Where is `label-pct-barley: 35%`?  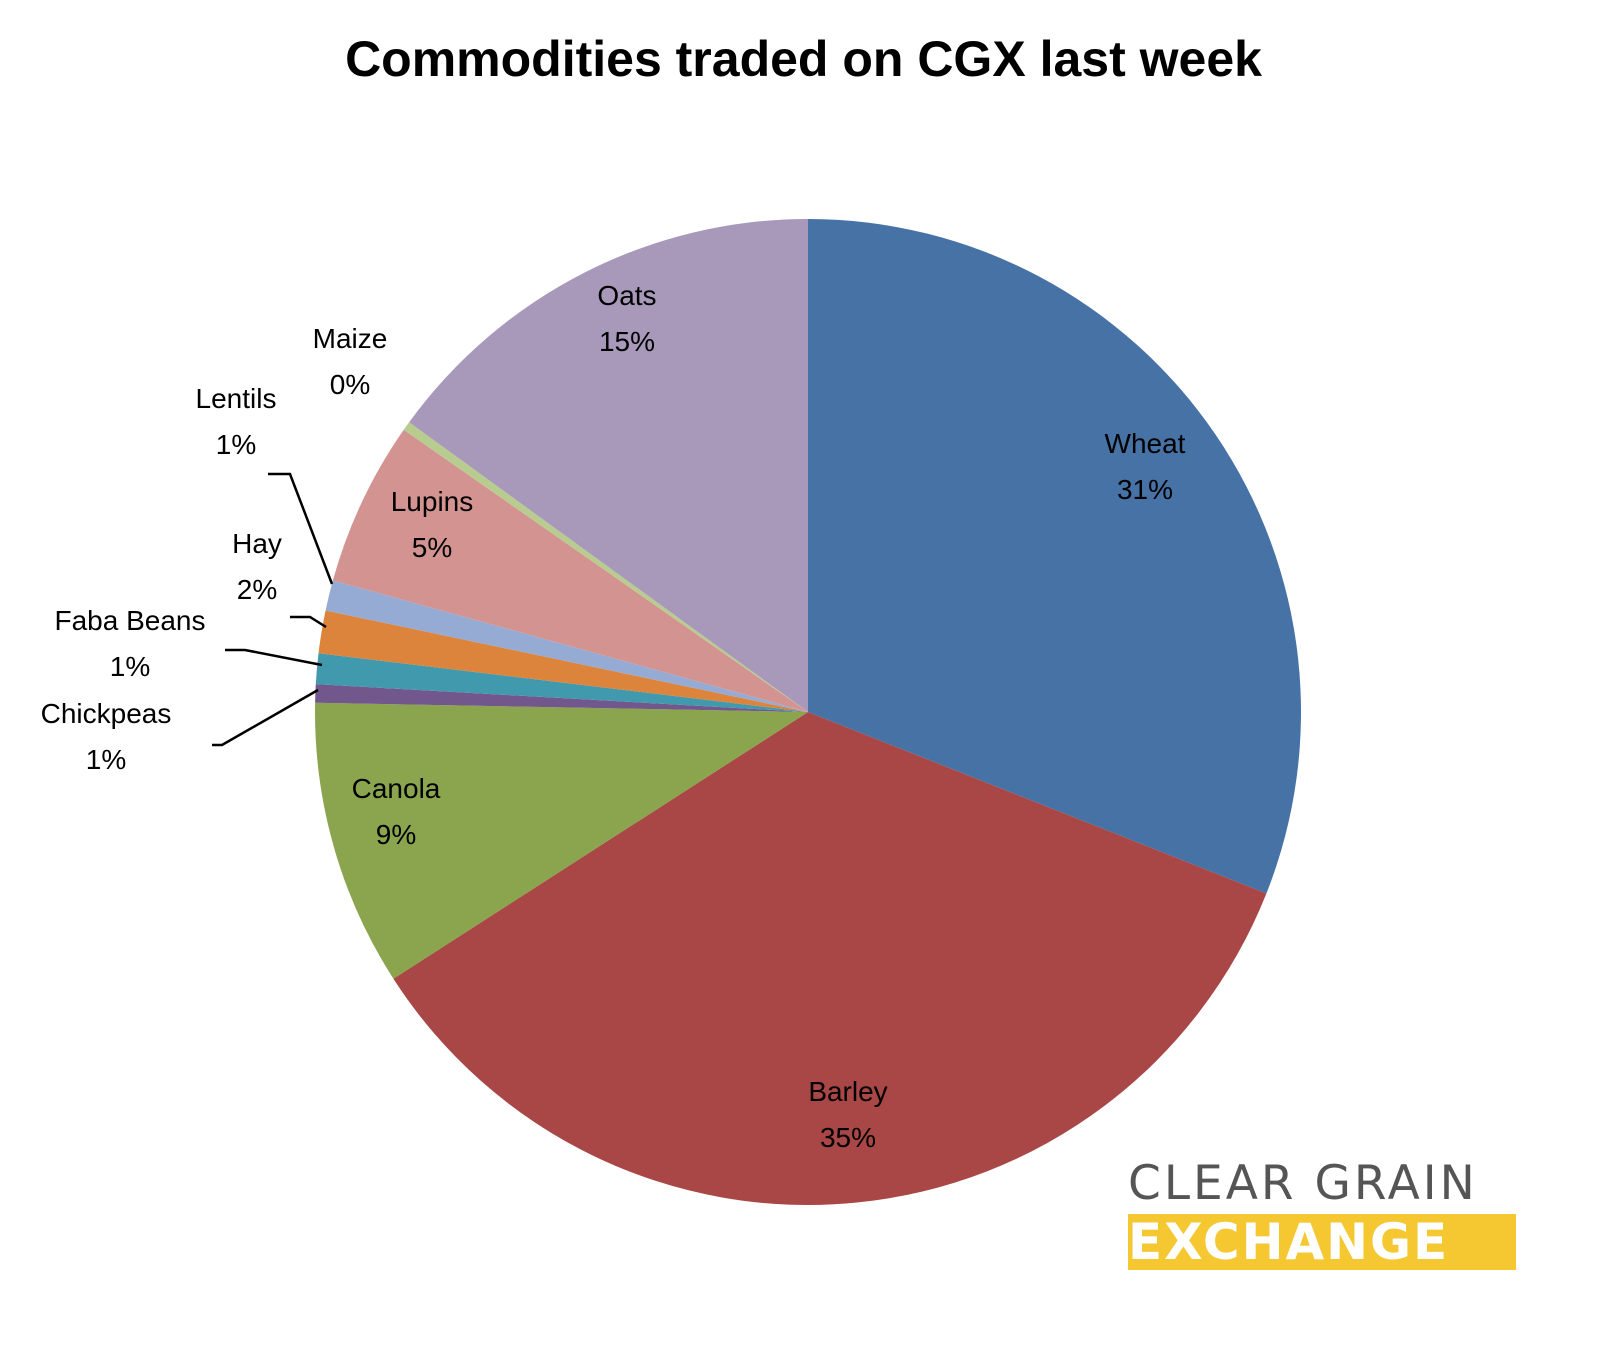 label-pct-barley: 35% is located at coordinates (848, 1137).